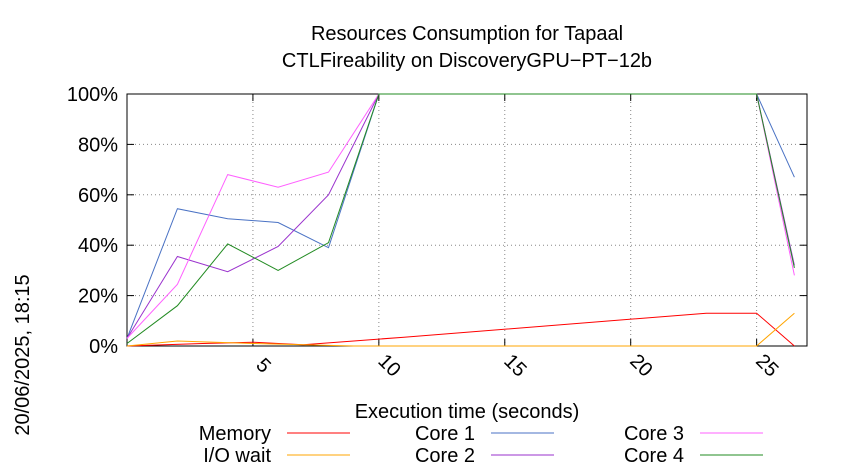 This screenshot has height=475, width=850. Describe the element at coordinates (445, 456) in the screenshot. I see `legend-label-core-2: Core 2` at that location.